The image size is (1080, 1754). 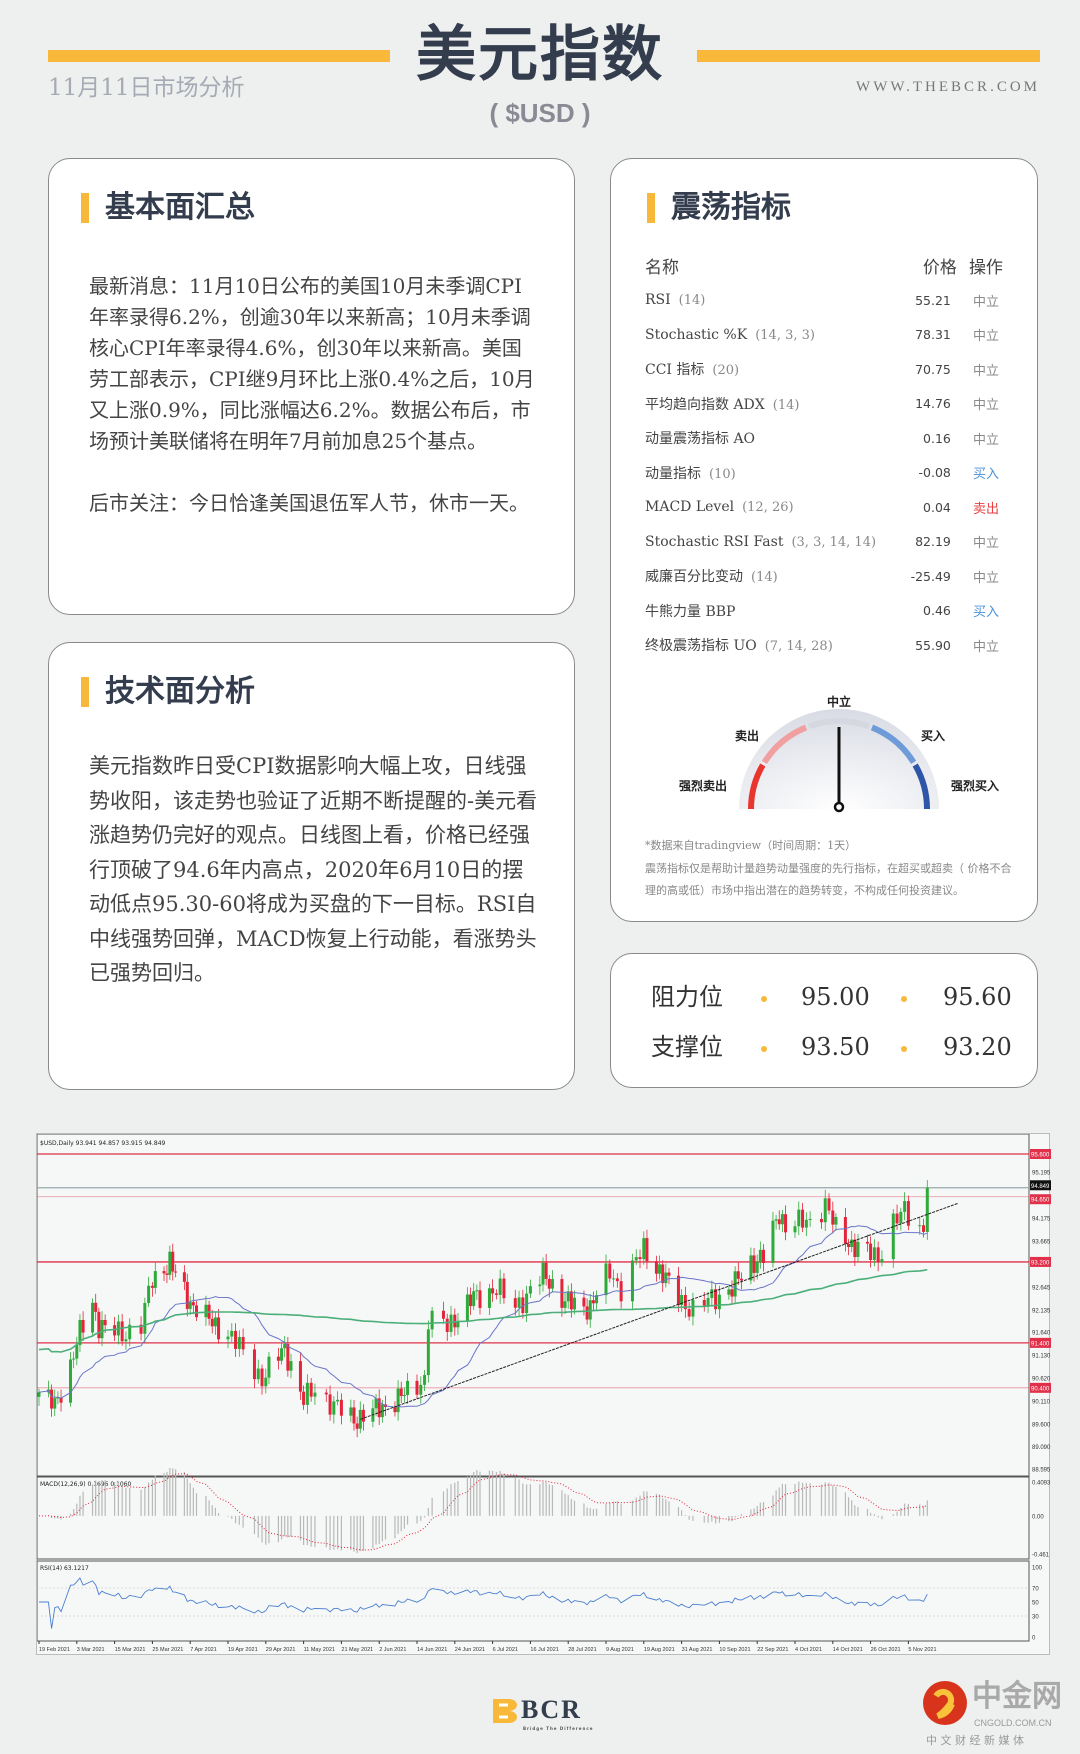 I want to click on oscillator-label: 动量指标, so click(x=673, y=473).